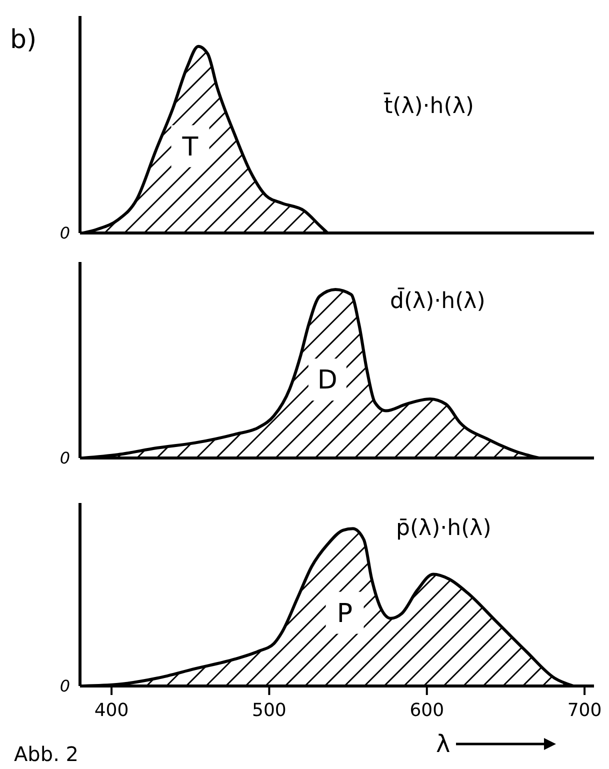  What do you see at coordinates (23, 40) in the screenshot?
I see `chart-title: b)` at bounding box center [23, 40].